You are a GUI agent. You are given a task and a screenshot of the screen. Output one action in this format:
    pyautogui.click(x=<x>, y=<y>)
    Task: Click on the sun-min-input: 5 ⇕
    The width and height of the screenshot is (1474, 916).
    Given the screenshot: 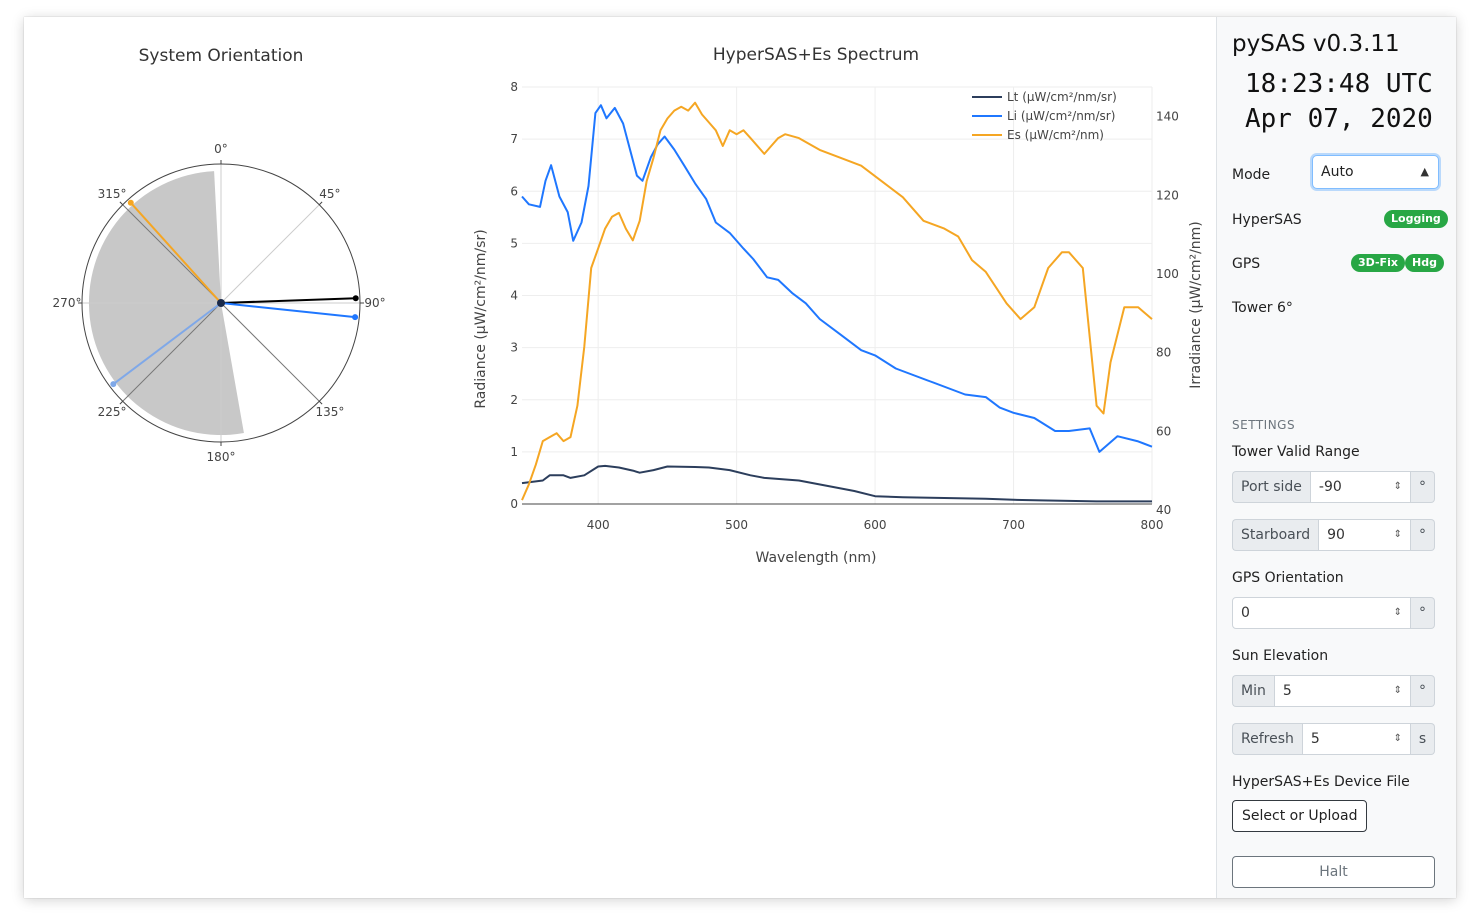 What is the action you would take?
    pyautogui.click(x=1342, y=691)
    